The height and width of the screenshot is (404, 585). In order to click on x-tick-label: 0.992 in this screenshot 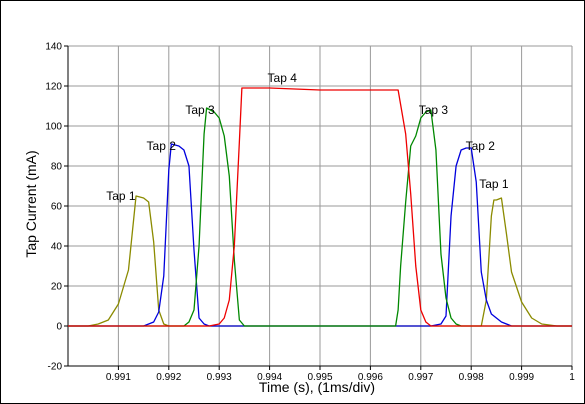, I will do `click(168, 377)`.